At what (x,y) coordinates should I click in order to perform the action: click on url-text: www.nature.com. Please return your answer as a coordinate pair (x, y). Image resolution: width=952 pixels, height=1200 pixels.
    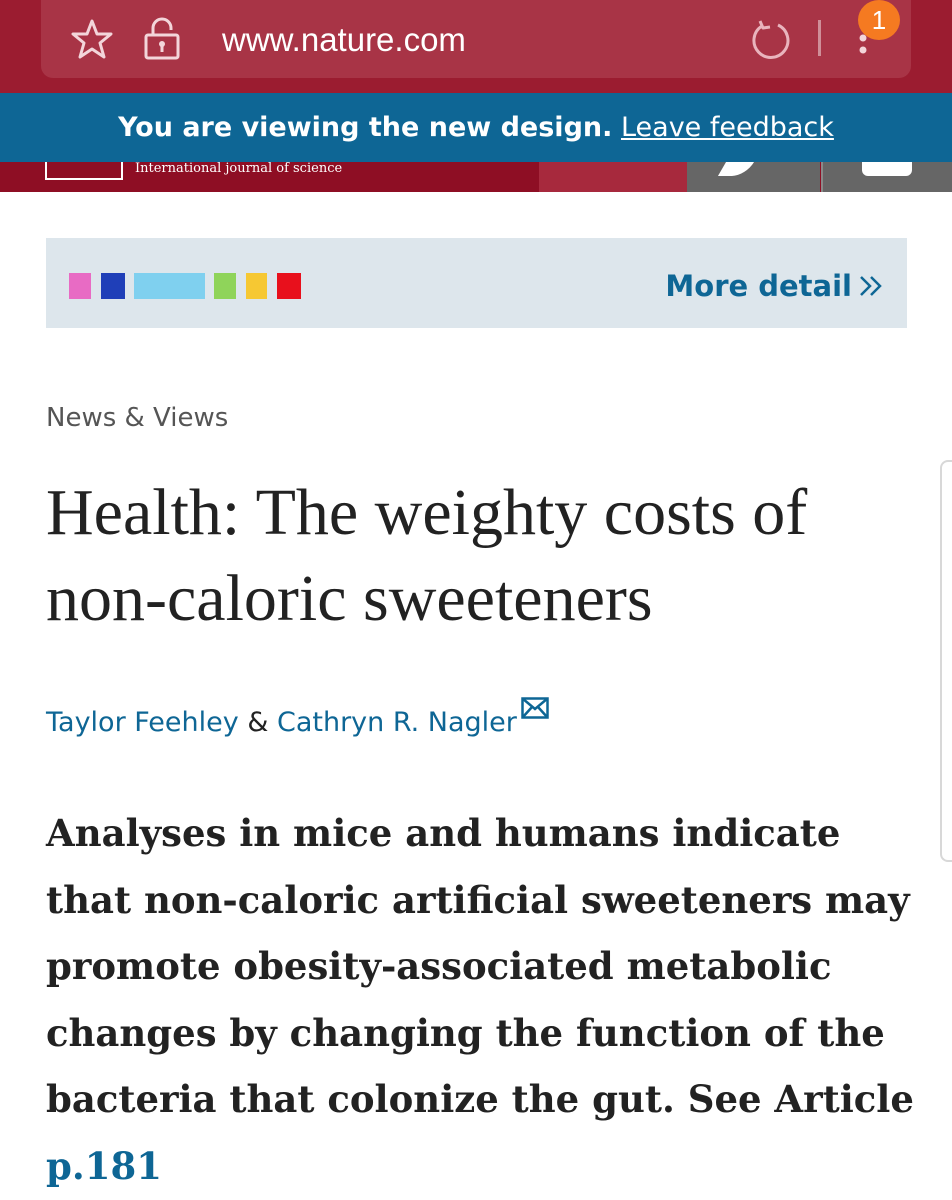
    Looking at the image, I should click on (344, 39).